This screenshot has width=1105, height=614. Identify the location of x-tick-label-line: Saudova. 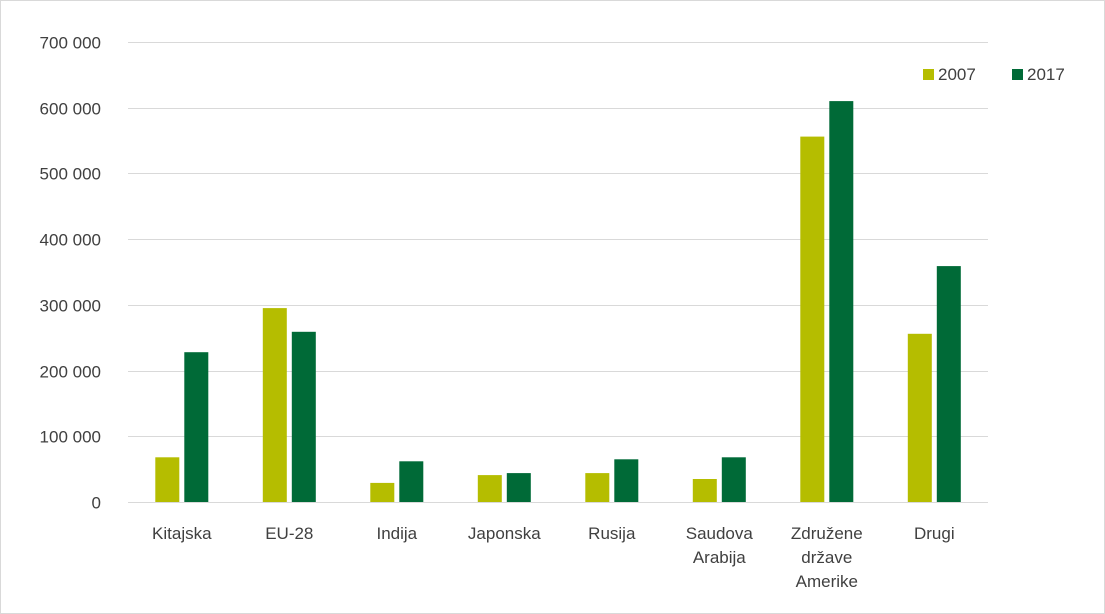
(720, 533).